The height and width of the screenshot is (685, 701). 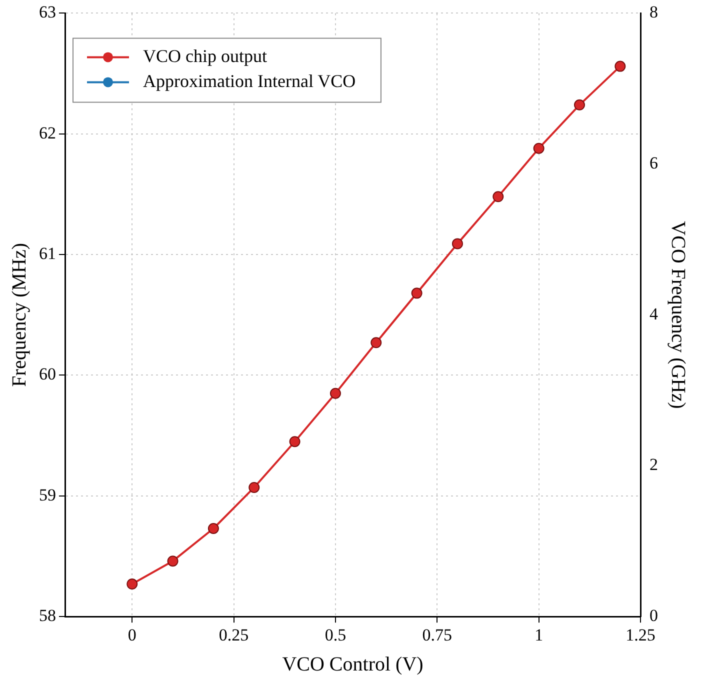 I want to click on y2-tick-label: 0, so click(x=654, y=616).